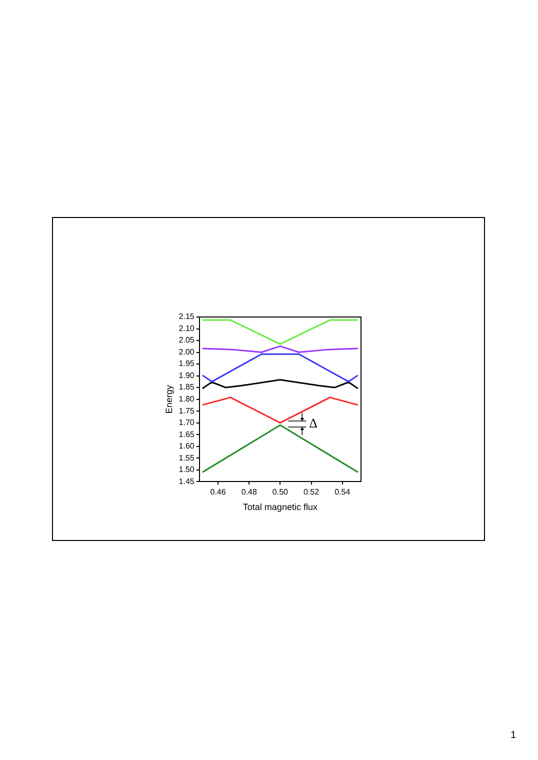  What do you see at coordinates (249, 492) in the screenshot?
I see `x-tick-label: 0.48` at bounding box center [249, 492].